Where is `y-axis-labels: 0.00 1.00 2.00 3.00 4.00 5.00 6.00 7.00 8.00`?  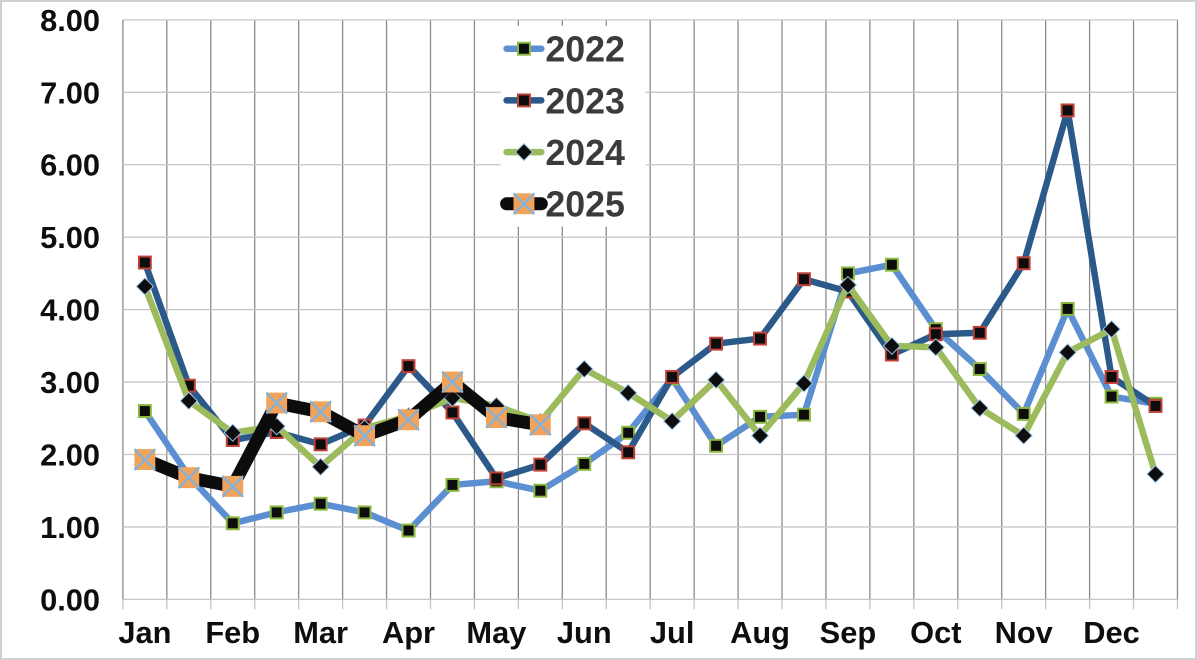 y-axis-labels: 0.00 1.00 2.00 3.00 4.00 5.00 6.00 7.00 8.00 is located at coordinates (70, 310).